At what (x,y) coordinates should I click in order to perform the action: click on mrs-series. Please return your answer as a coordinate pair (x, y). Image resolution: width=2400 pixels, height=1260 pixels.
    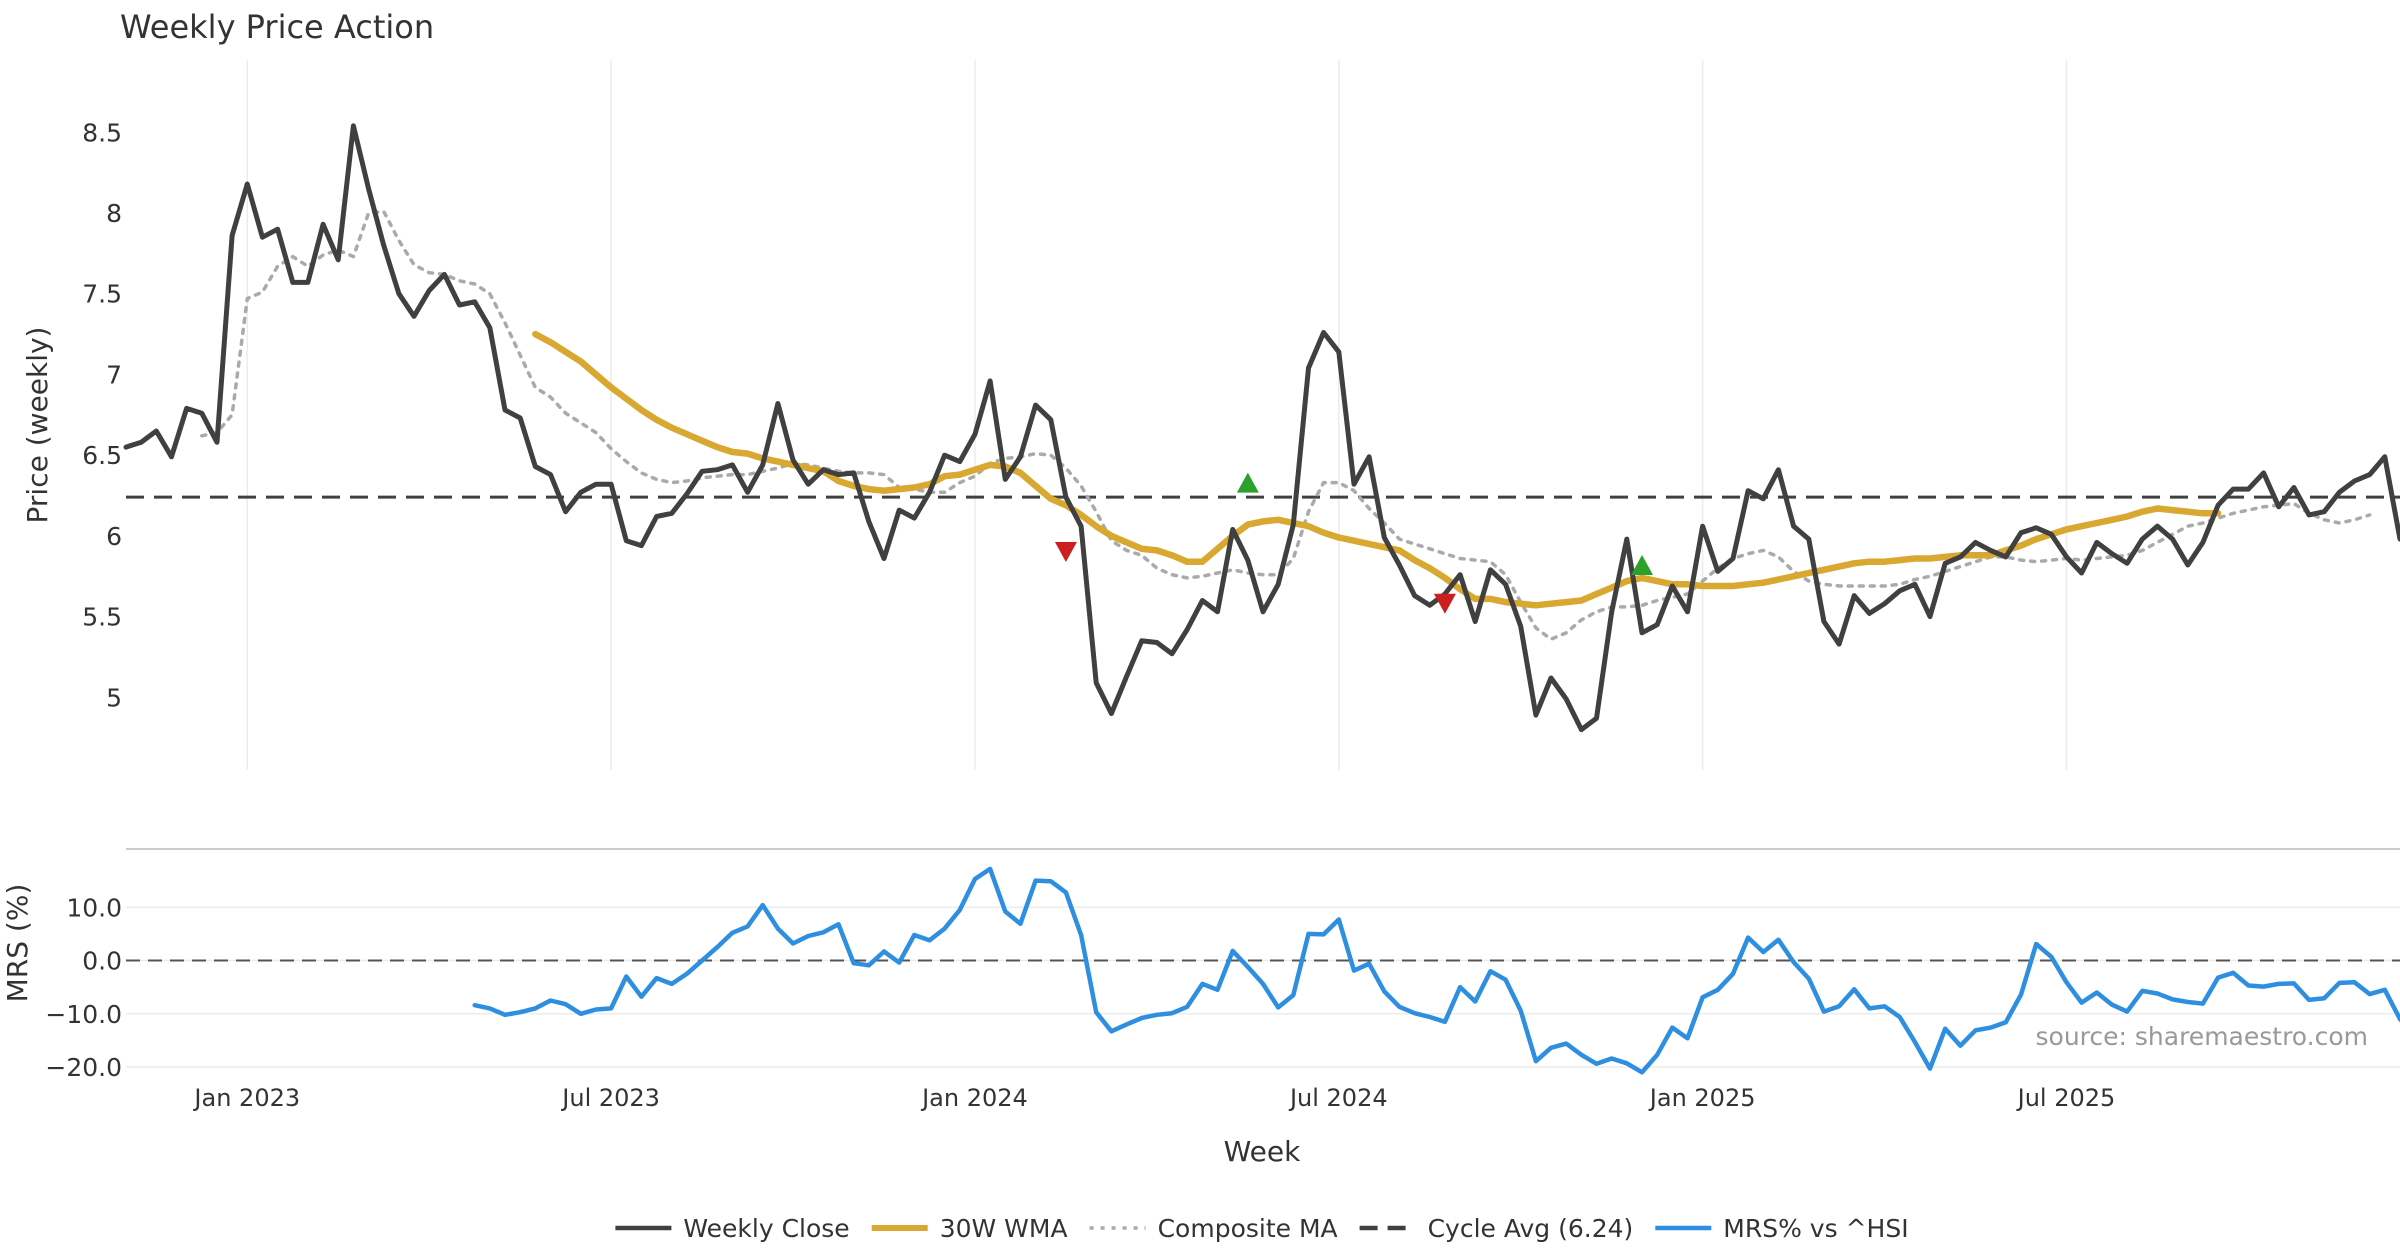
    Looking at the image, I should click on (1436, 970).